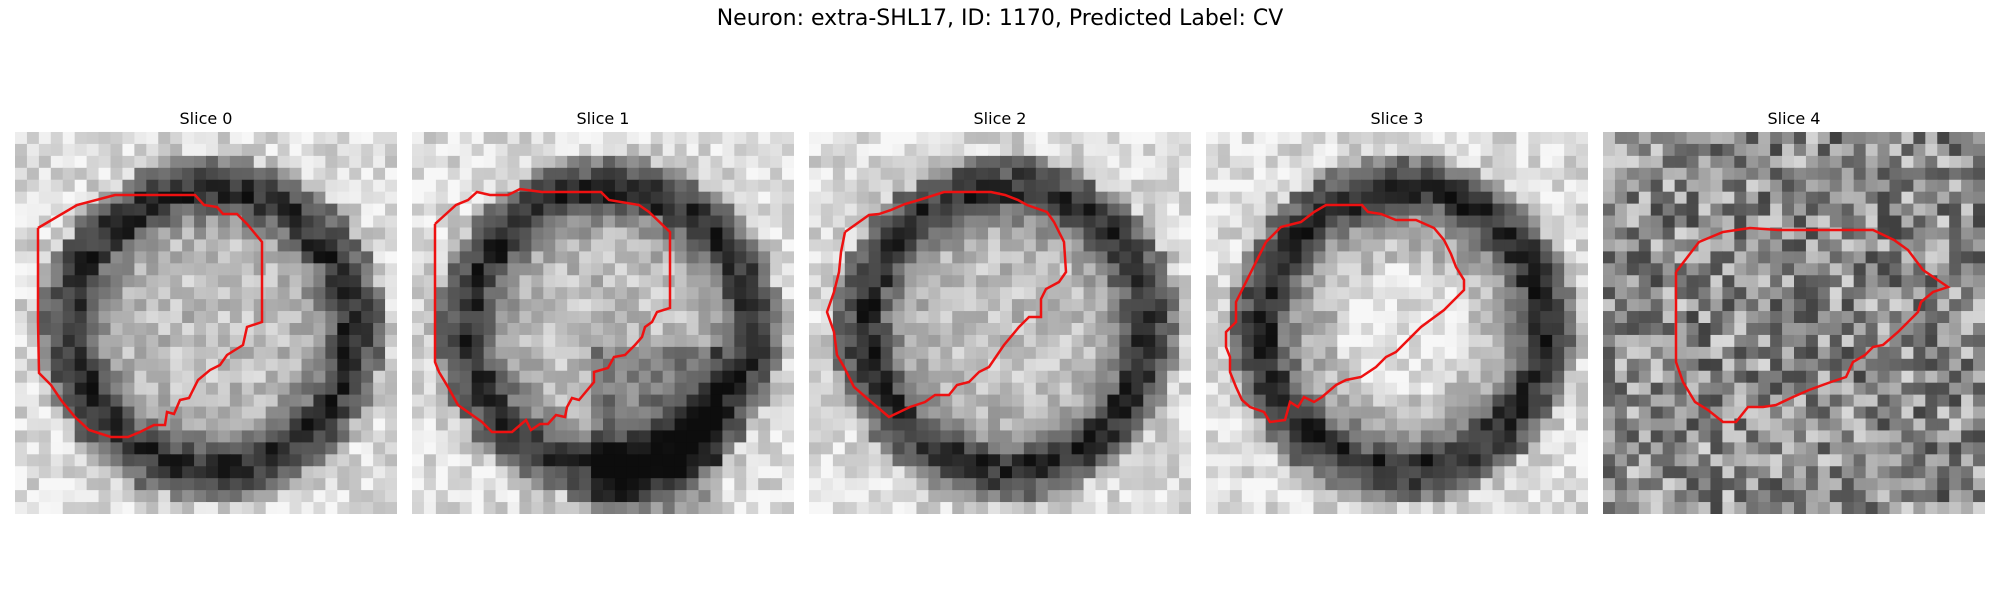 This screenshot has height=600, width=2000. Describe the element at coordinates (206, 118) in the screenshot. I see `slice-title-0: Slice 0` at that location.